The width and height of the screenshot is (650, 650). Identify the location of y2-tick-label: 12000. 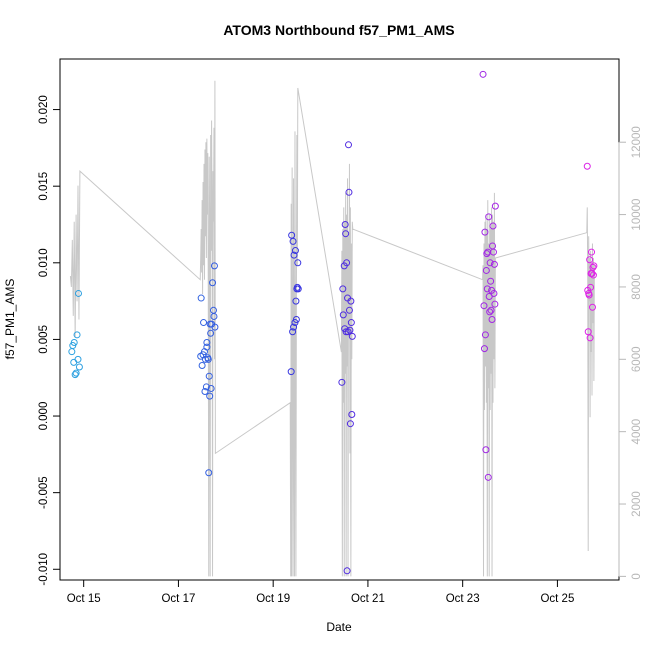
(637, 142).